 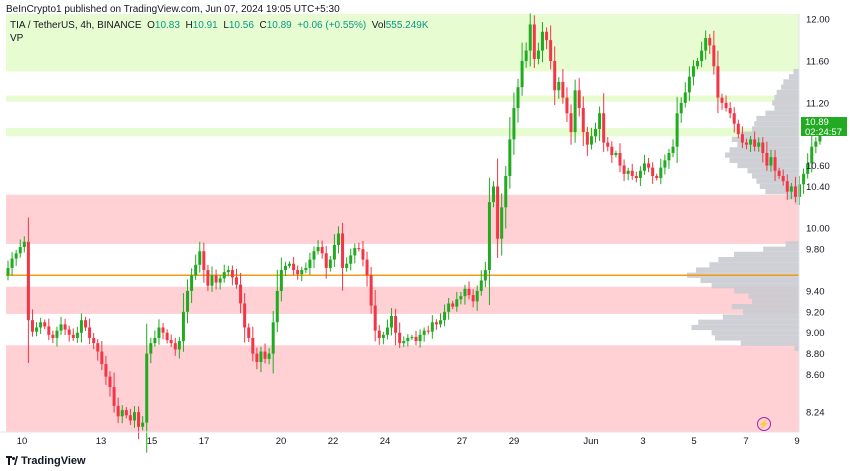 What do you see at coordinates (796, 441) in the screenshot?
I see `time-tick-label: 9` at bounding box center [796, 441].